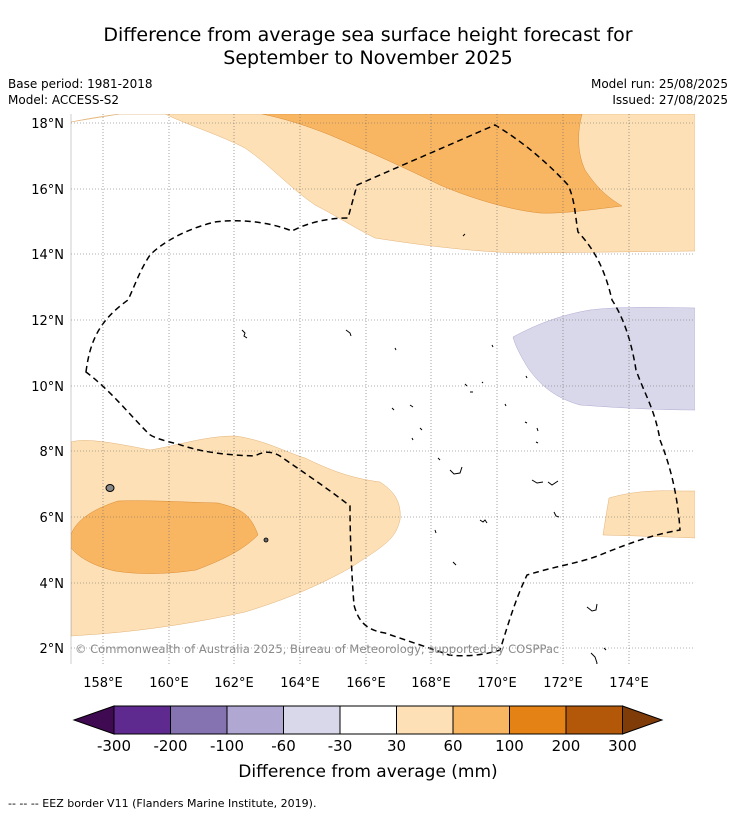  Describe the element at coordinates (566, 746) in the screenshot. I see `colorbar-tick-label: 200` at that location.